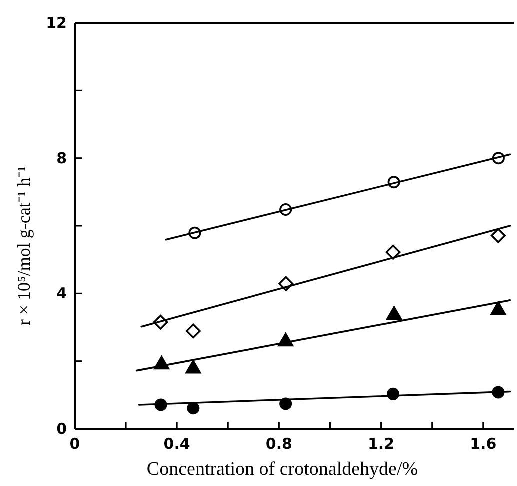 The height and width of the screenshot is (486, 517). I want to click on y-tick-label: 4, so click(61, 293).